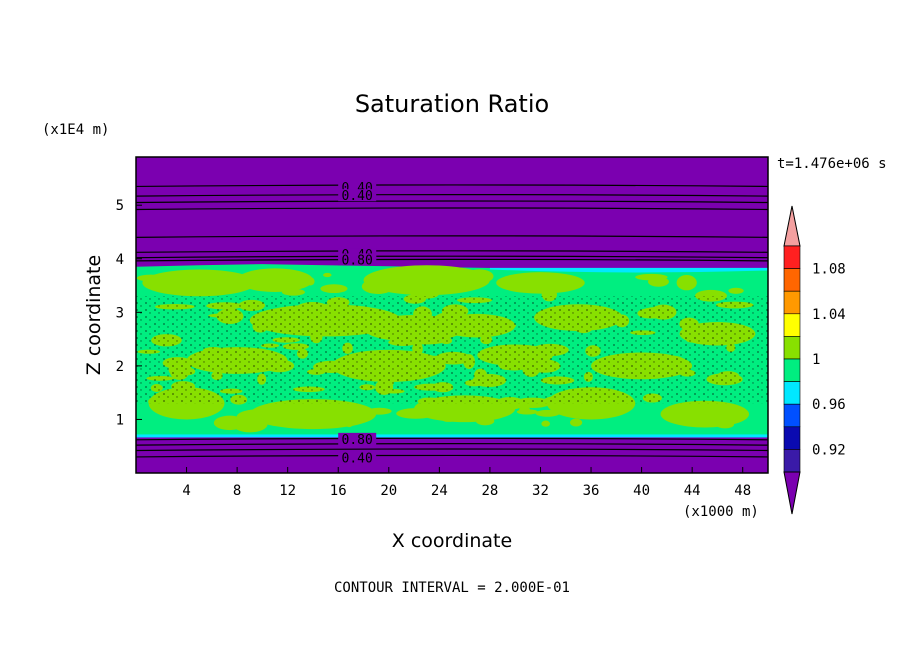 The image size is (904, 654). Describe the element at coordinates (129, 313) in the screenshot. I see `y-axis-ticks: 1 2 3 4 5` at that location.